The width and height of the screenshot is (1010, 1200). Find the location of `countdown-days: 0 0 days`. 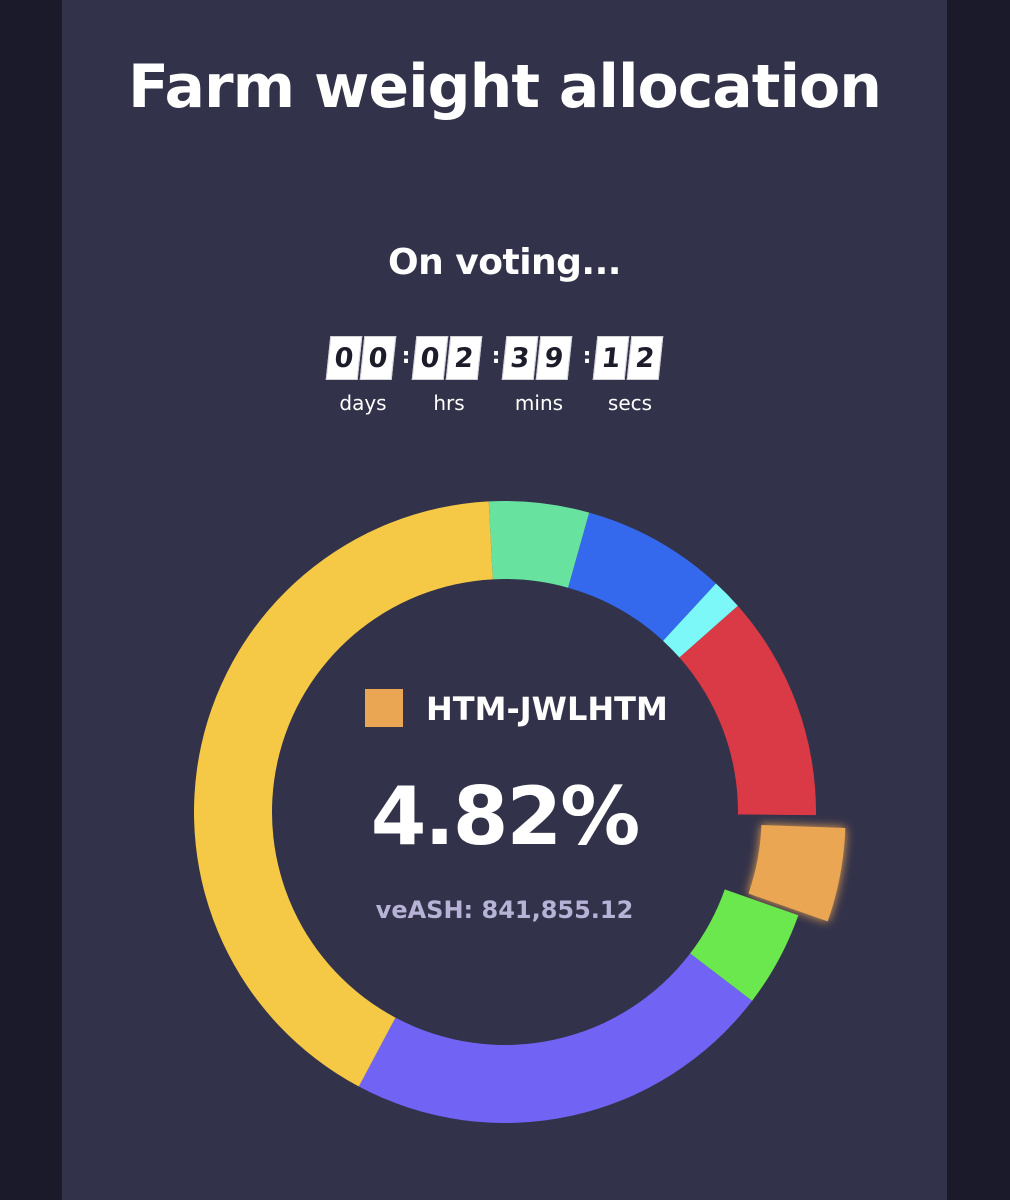

countdown-days: 0 0 days is located at coordinates (361, 381).